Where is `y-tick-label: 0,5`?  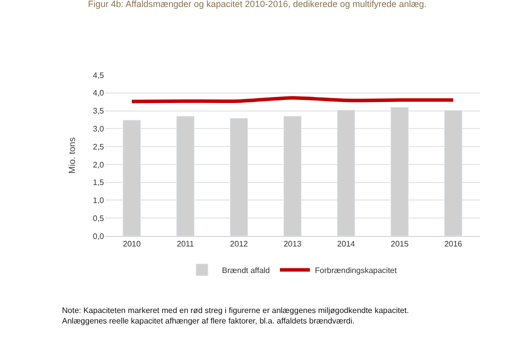 y-tick-label: 0,5 is located at coordinates (98, 218).